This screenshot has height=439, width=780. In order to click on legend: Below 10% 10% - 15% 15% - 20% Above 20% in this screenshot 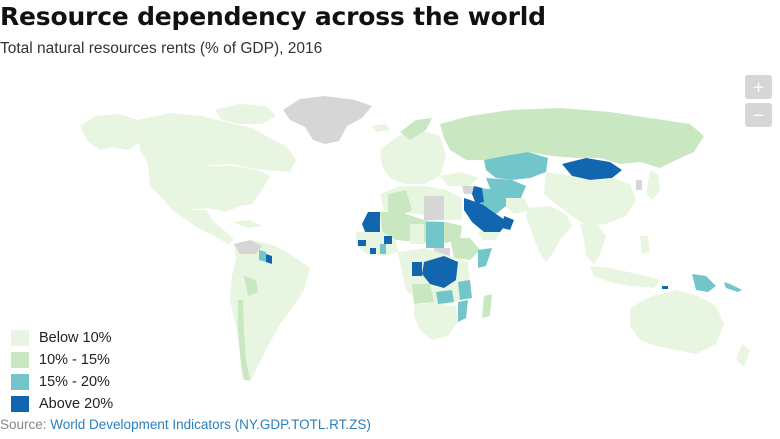, I will do `click(62, 371)`.